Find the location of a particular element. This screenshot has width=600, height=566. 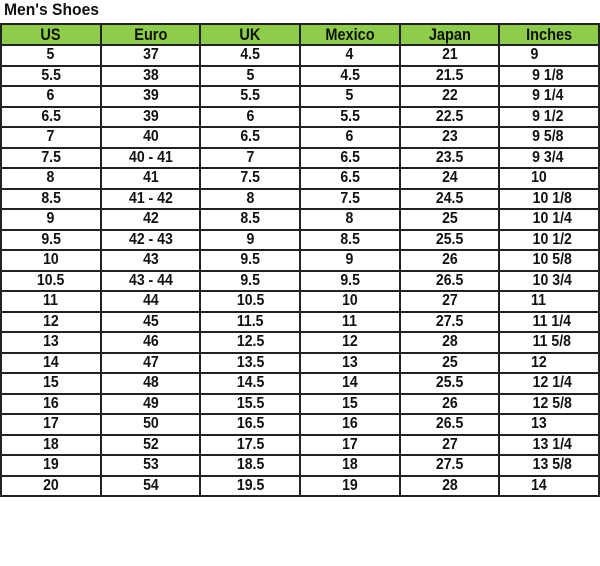

cell-uk: 7.5 is located at coordinates (250, 178).